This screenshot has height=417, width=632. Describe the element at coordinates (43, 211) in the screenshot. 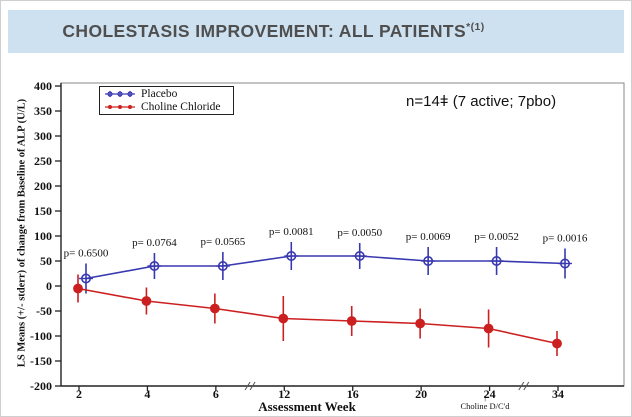

I see `svg-text: 150` at that location.